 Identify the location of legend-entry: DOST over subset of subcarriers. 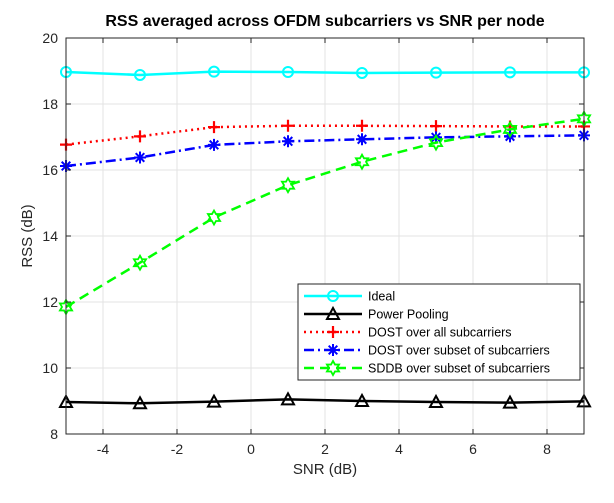
(427, 351).